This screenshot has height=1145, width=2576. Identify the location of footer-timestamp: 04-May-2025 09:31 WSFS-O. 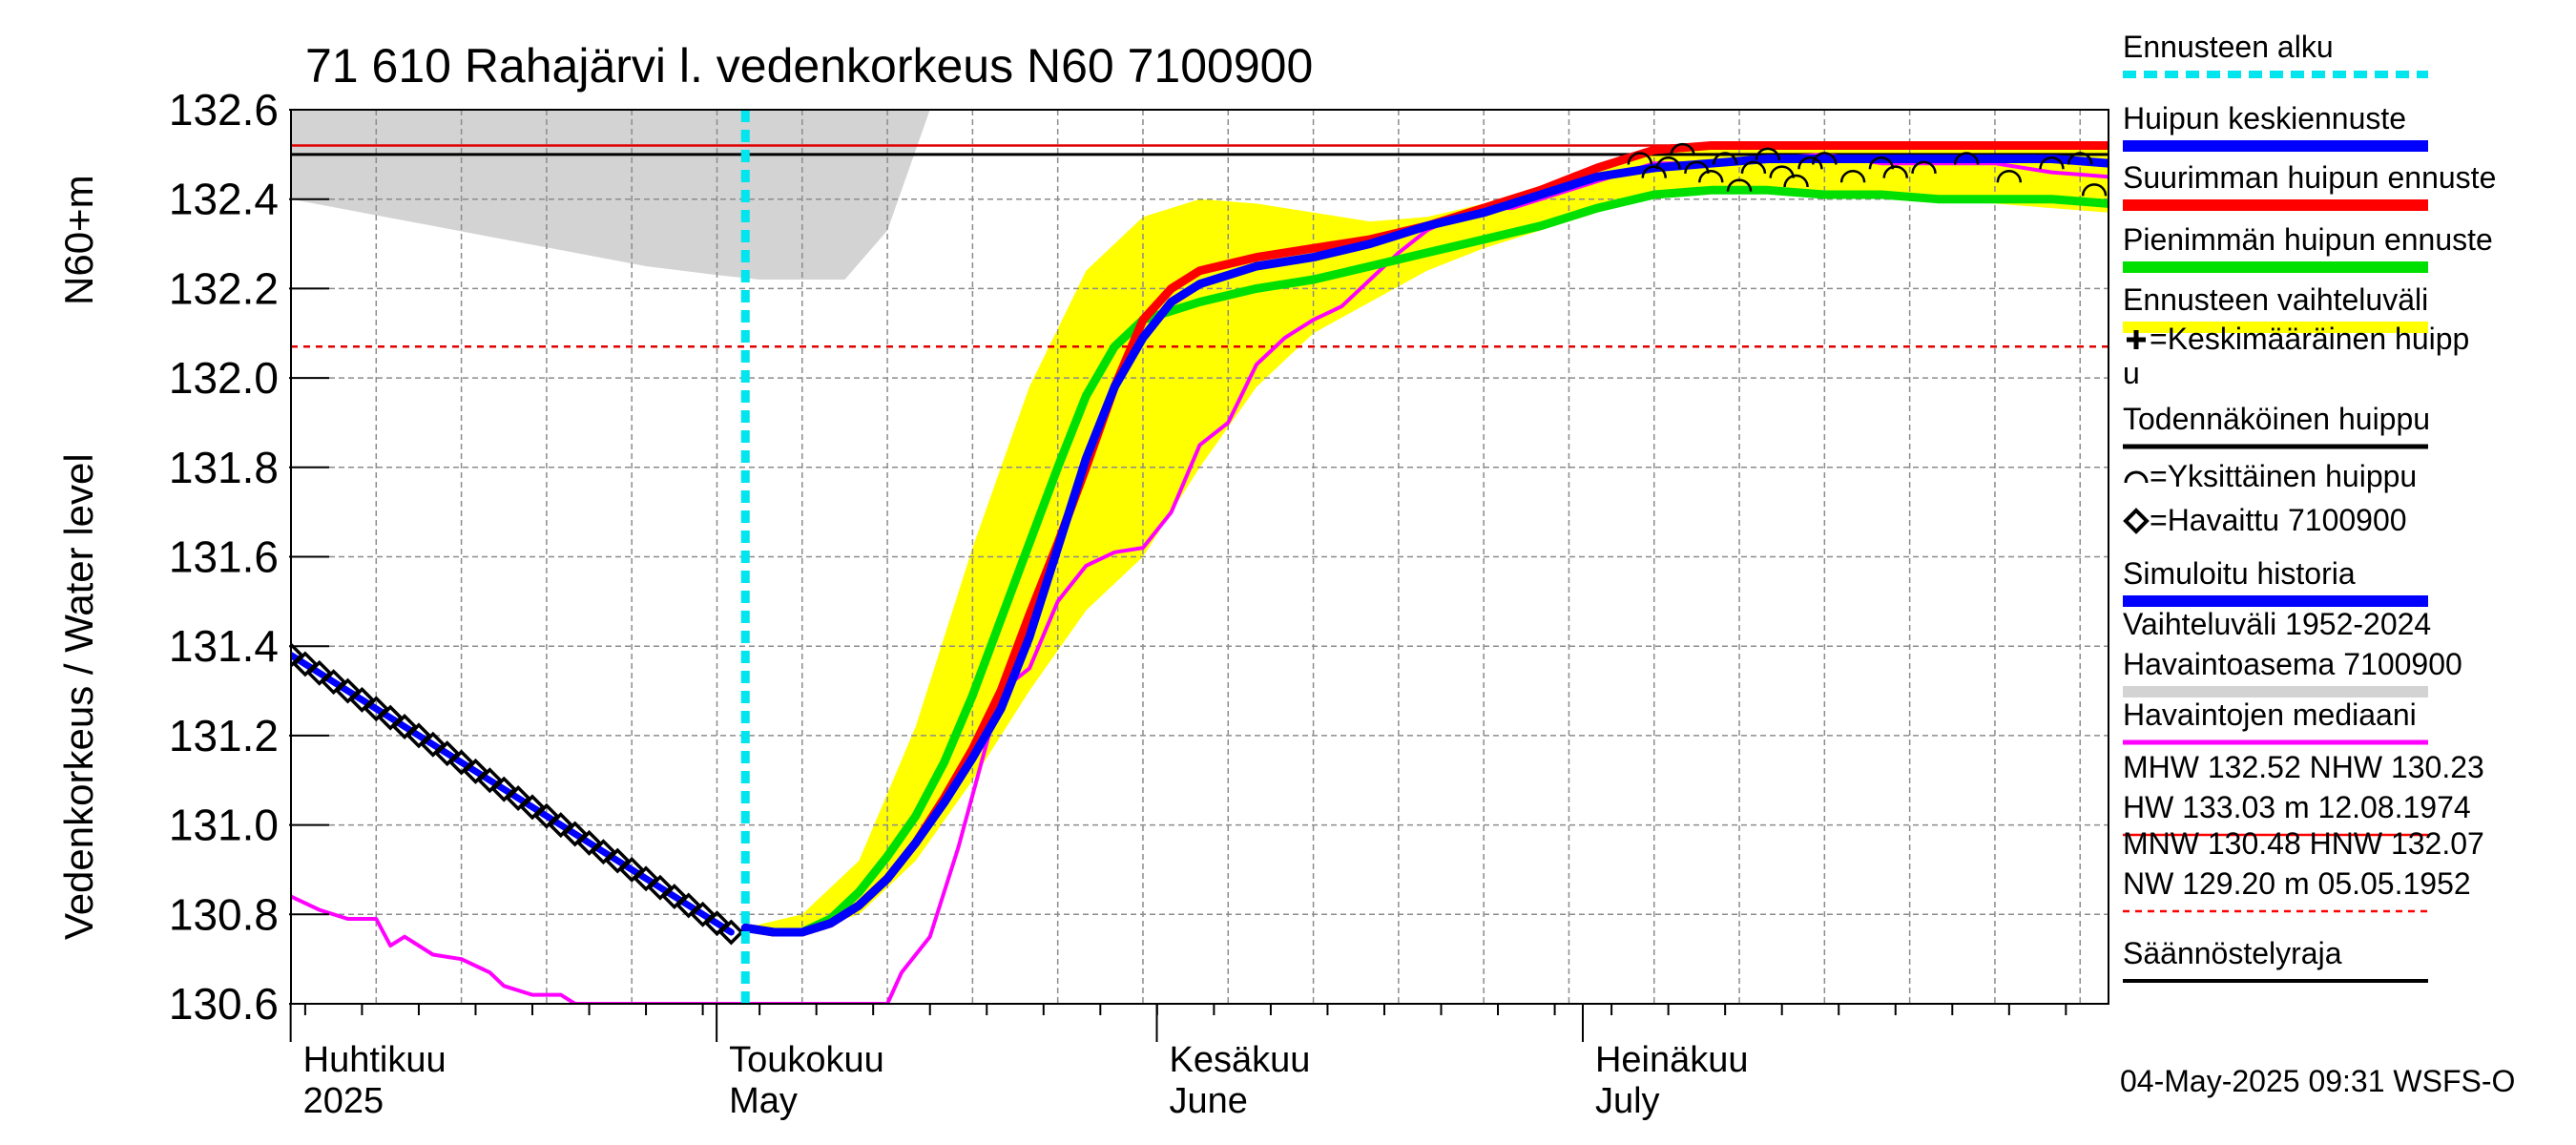
(2317, 1081).